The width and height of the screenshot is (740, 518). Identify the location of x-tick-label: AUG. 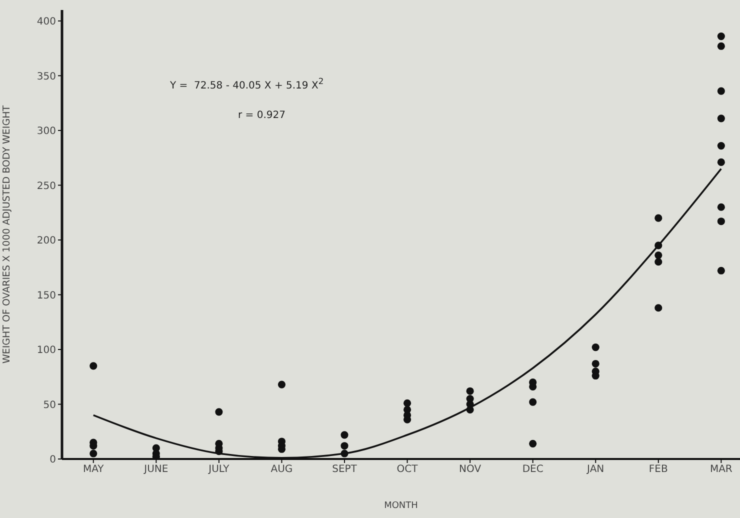
(281, 470).